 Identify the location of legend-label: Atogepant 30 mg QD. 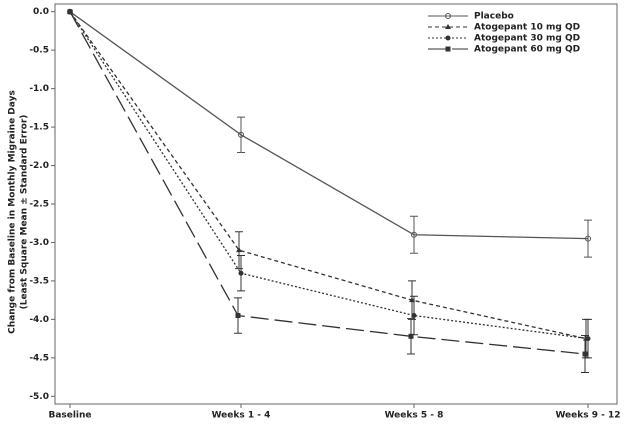
(527, 39).